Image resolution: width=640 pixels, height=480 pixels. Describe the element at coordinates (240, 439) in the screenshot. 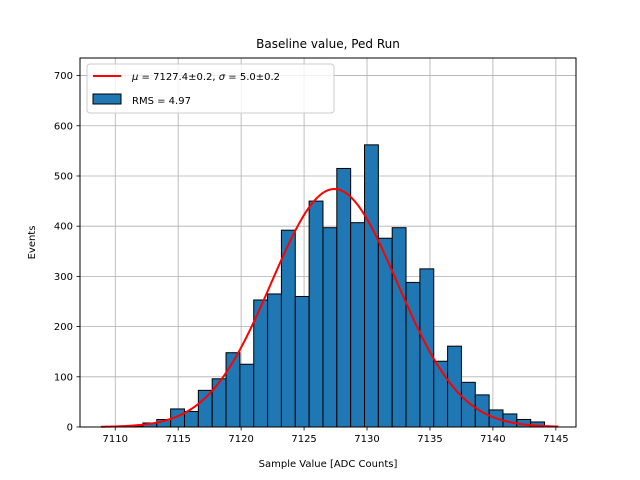

I see `x-tick-label: 7120` at that location.